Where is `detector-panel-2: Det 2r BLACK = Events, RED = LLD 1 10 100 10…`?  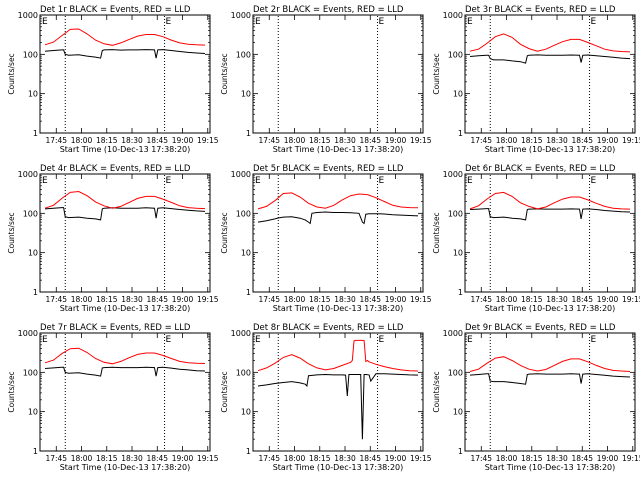
detector-panel-2: Det 2r BLACK = Events, RED = LLD 1 10 100 10… is located at coordinates (326, 79).